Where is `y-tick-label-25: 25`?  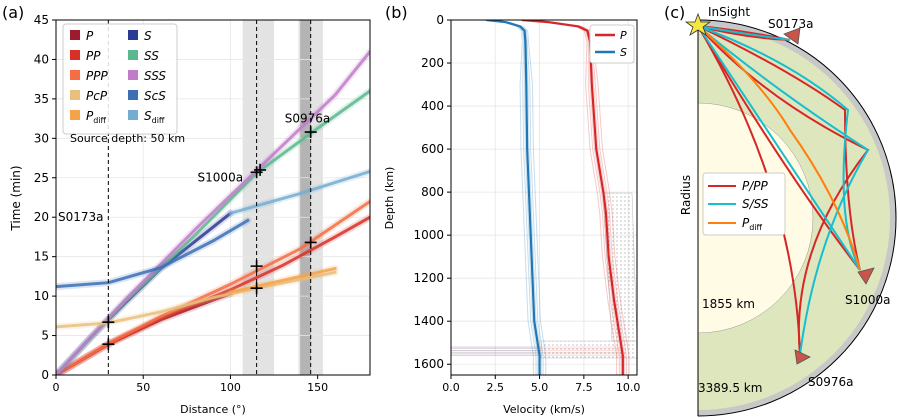 y-tick-label-25: 25 is located at coordinates (41, 178).